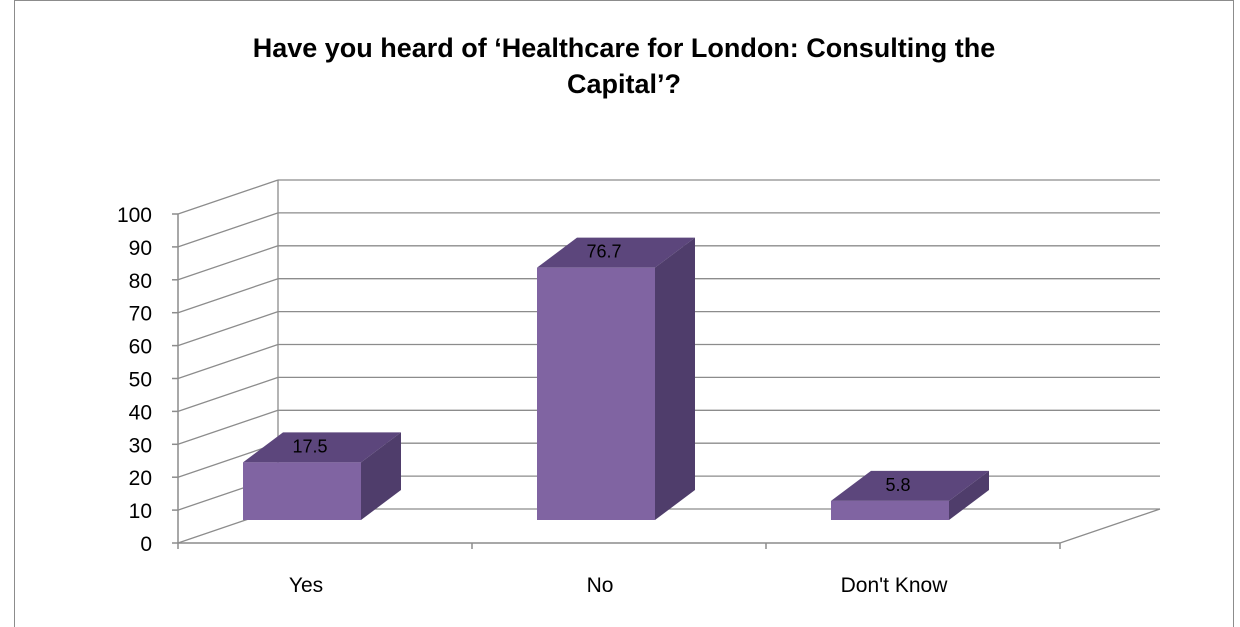 The image size is (1240, 627). I want to click on y-tick-label: 30, so click(140, 445).